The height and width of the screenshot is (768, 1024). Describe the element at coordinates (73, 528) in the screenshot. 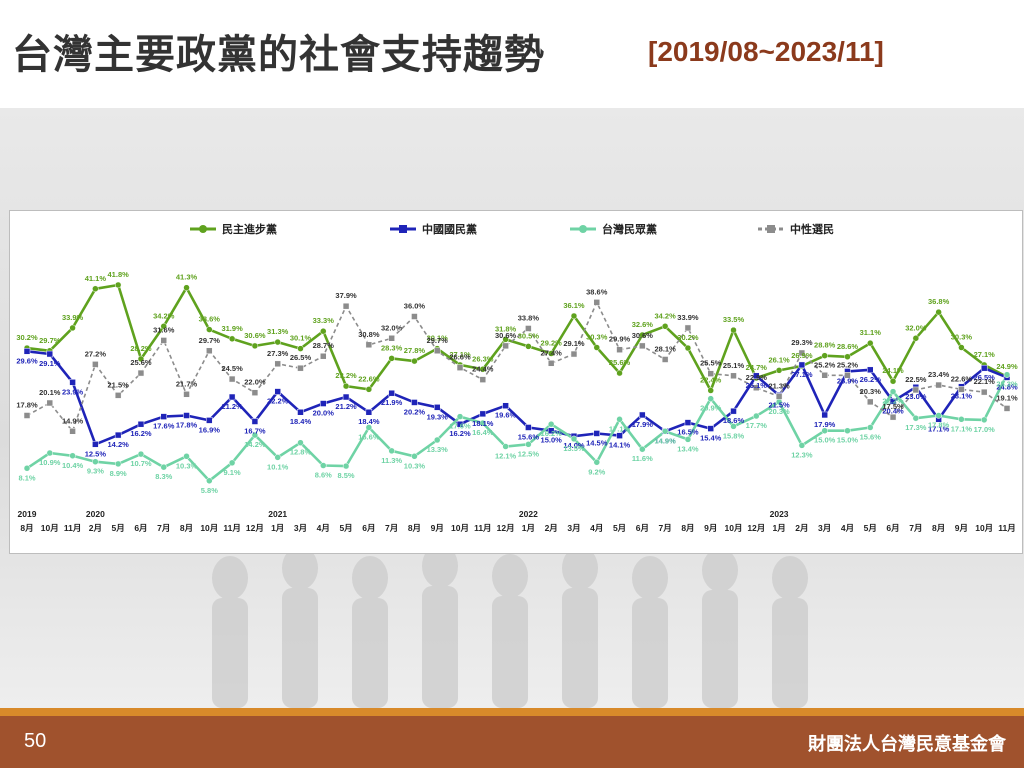

I see `x-tick-label: 11月` at that location.